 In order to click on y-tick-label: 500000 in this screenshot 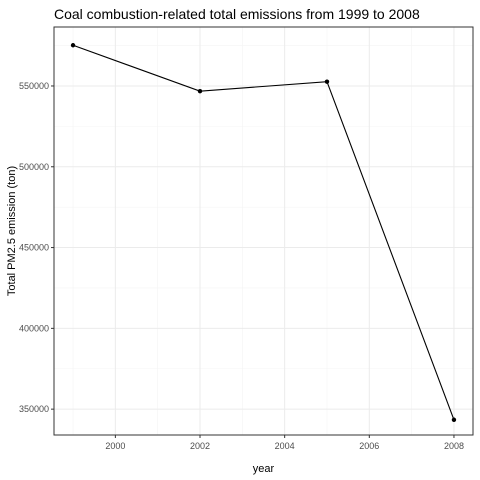, I will do `click(34, 167)`.